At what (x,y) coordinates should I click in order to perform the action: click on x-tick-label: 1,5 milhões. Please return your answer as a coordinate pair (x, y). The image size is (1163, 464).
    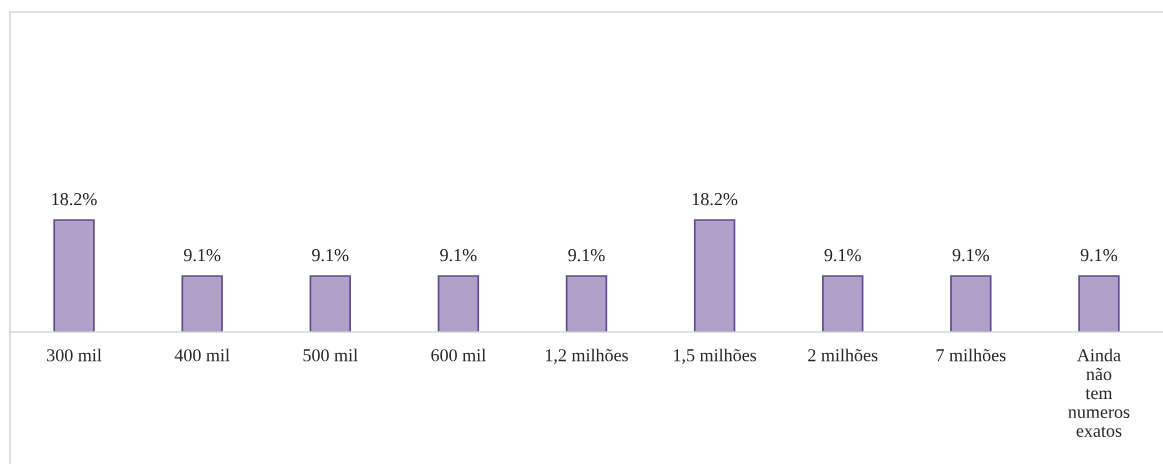
    Looking at the image, I should click on (715, 356).